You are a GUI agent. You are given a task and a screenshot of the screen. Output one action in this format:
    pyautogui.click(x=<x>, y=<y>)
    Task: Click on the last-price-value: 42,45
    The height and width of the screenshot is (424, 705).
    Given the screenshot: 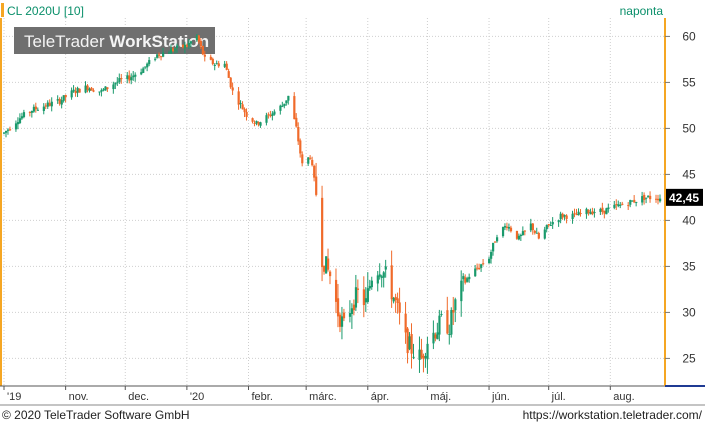 What is the action you would take?
    pyautogui.click(x=684, y=198)
    